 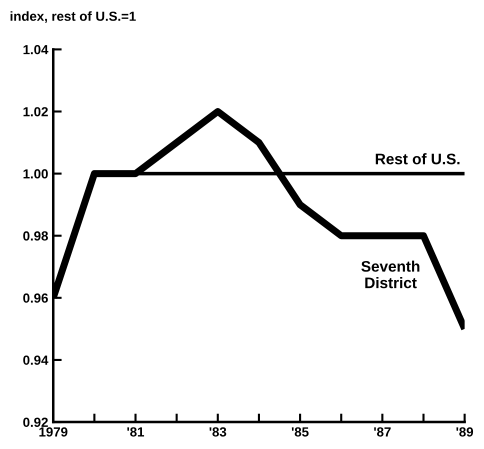 What do you see at coordinates (36, 49) in the screenshot?
I see `y-tick-label: 1.04` at bounding box center [36, 49].